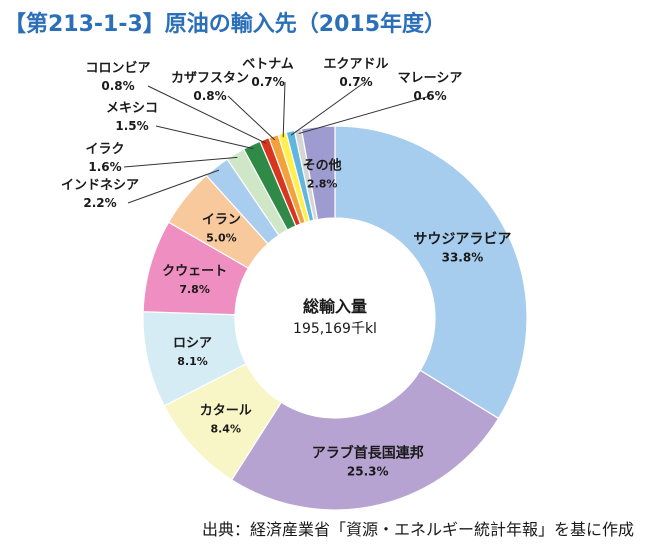 The width and height of the screenshot is (650, 548). I want to click on source-note: 出典：経済産業省「資源・エネルギー統計年報」を基に作成, so click(417, 529).